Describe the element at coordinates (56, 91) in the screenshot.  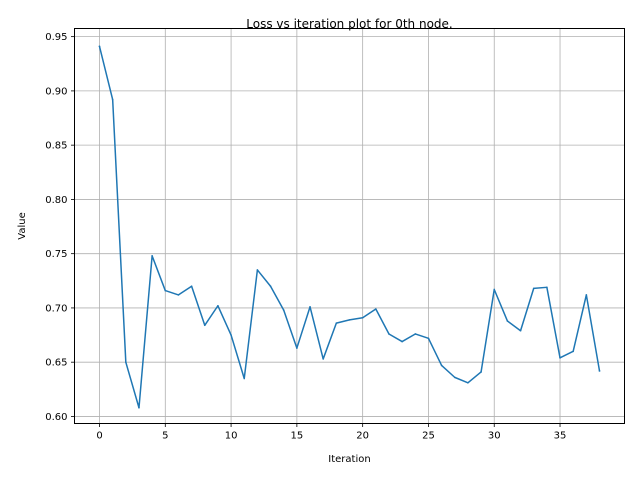
I see `y-tick-label: 0.90` at that location.